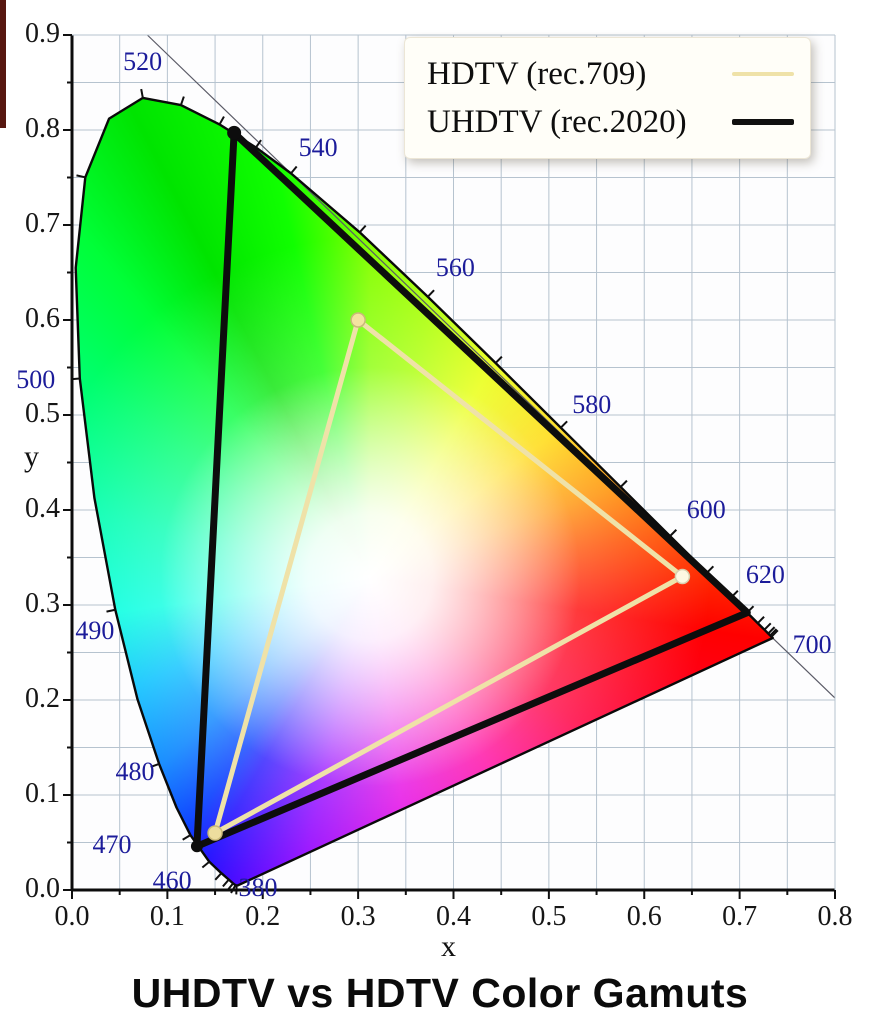  What do you see at coordinates (95, 630) in the screenshot?
I see `wavelength-label-490: 490` at bounding box center [95, 630].